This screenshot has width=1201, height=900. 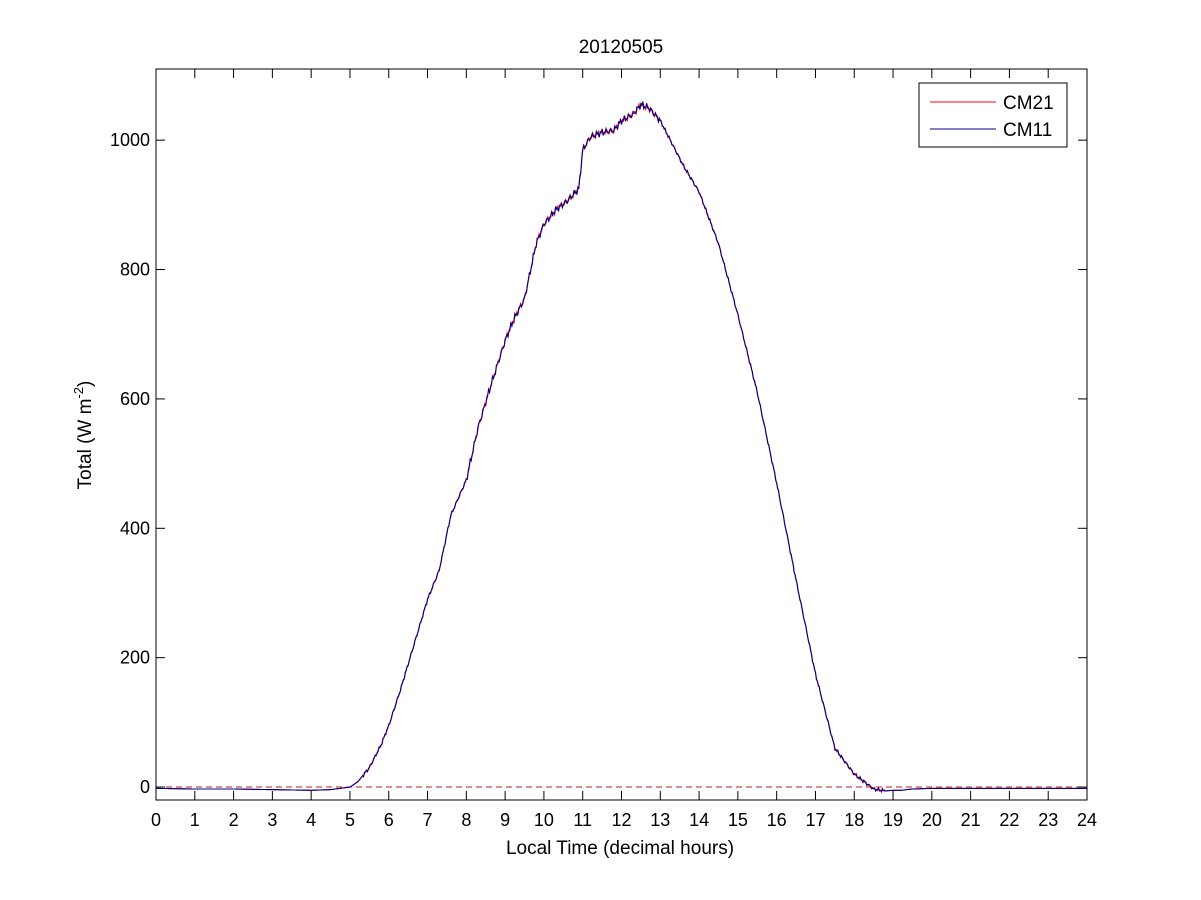 What do you see at coordinates (660, 820) in the screenshot?
I see `x-tick-label: 13` at bounding box center [660, 820].